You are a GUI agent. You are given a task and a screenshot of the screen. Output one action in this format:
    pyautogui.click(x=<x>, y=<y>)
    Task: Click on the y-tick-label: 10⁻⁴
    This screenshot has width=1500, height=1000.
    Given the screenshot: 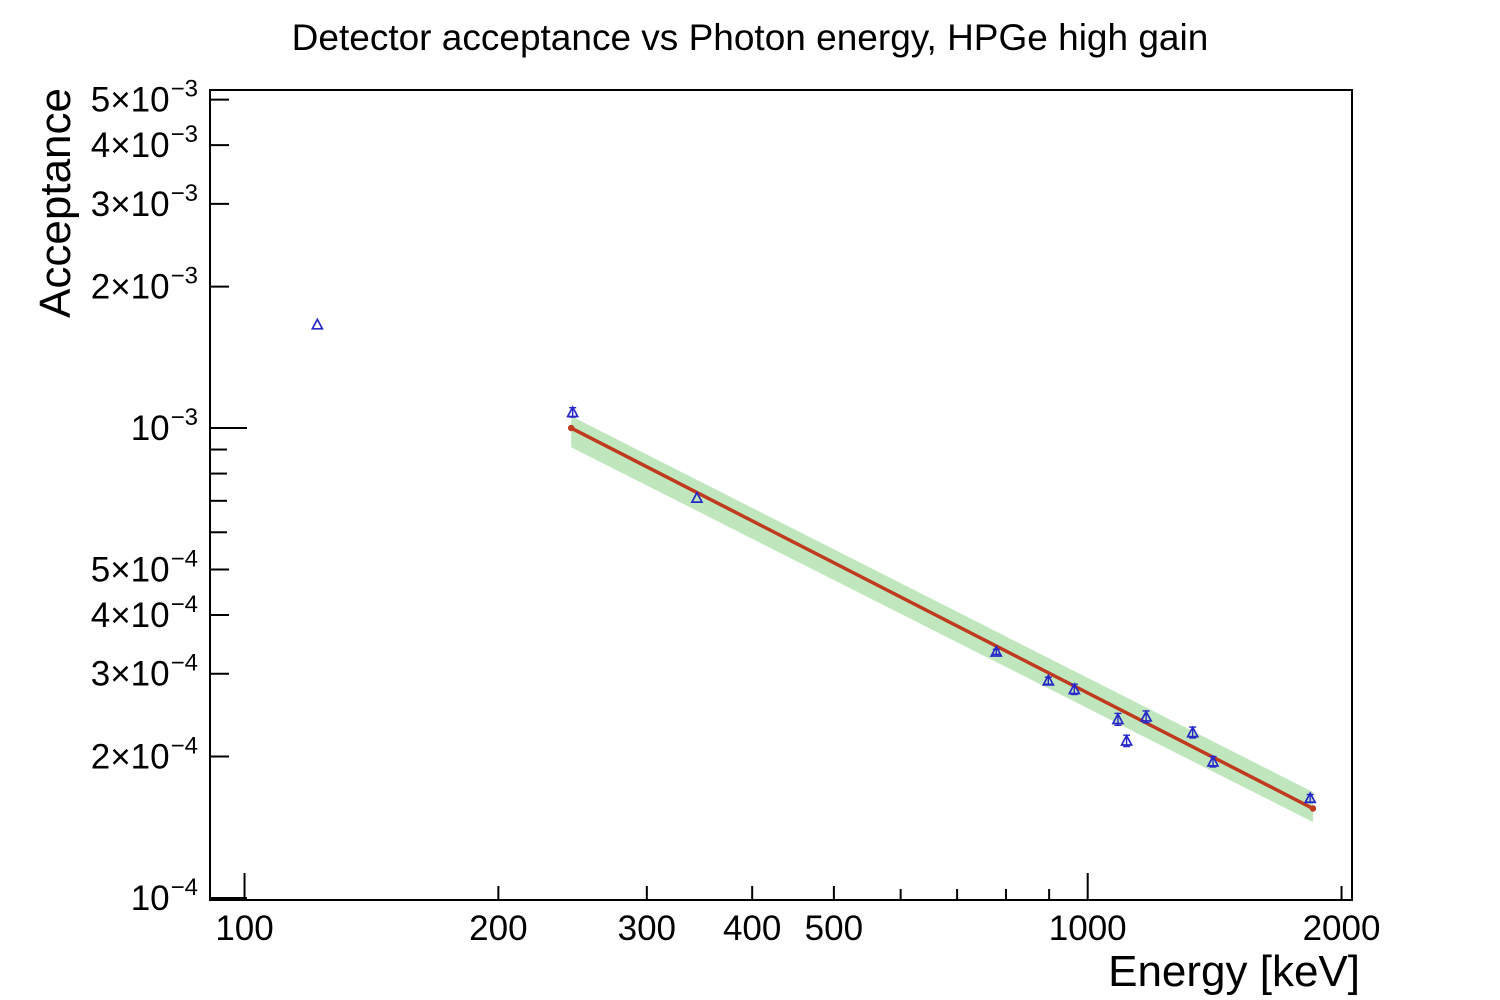 What is the action you would take?
    pyautogui.click(x=164, y=896)
    